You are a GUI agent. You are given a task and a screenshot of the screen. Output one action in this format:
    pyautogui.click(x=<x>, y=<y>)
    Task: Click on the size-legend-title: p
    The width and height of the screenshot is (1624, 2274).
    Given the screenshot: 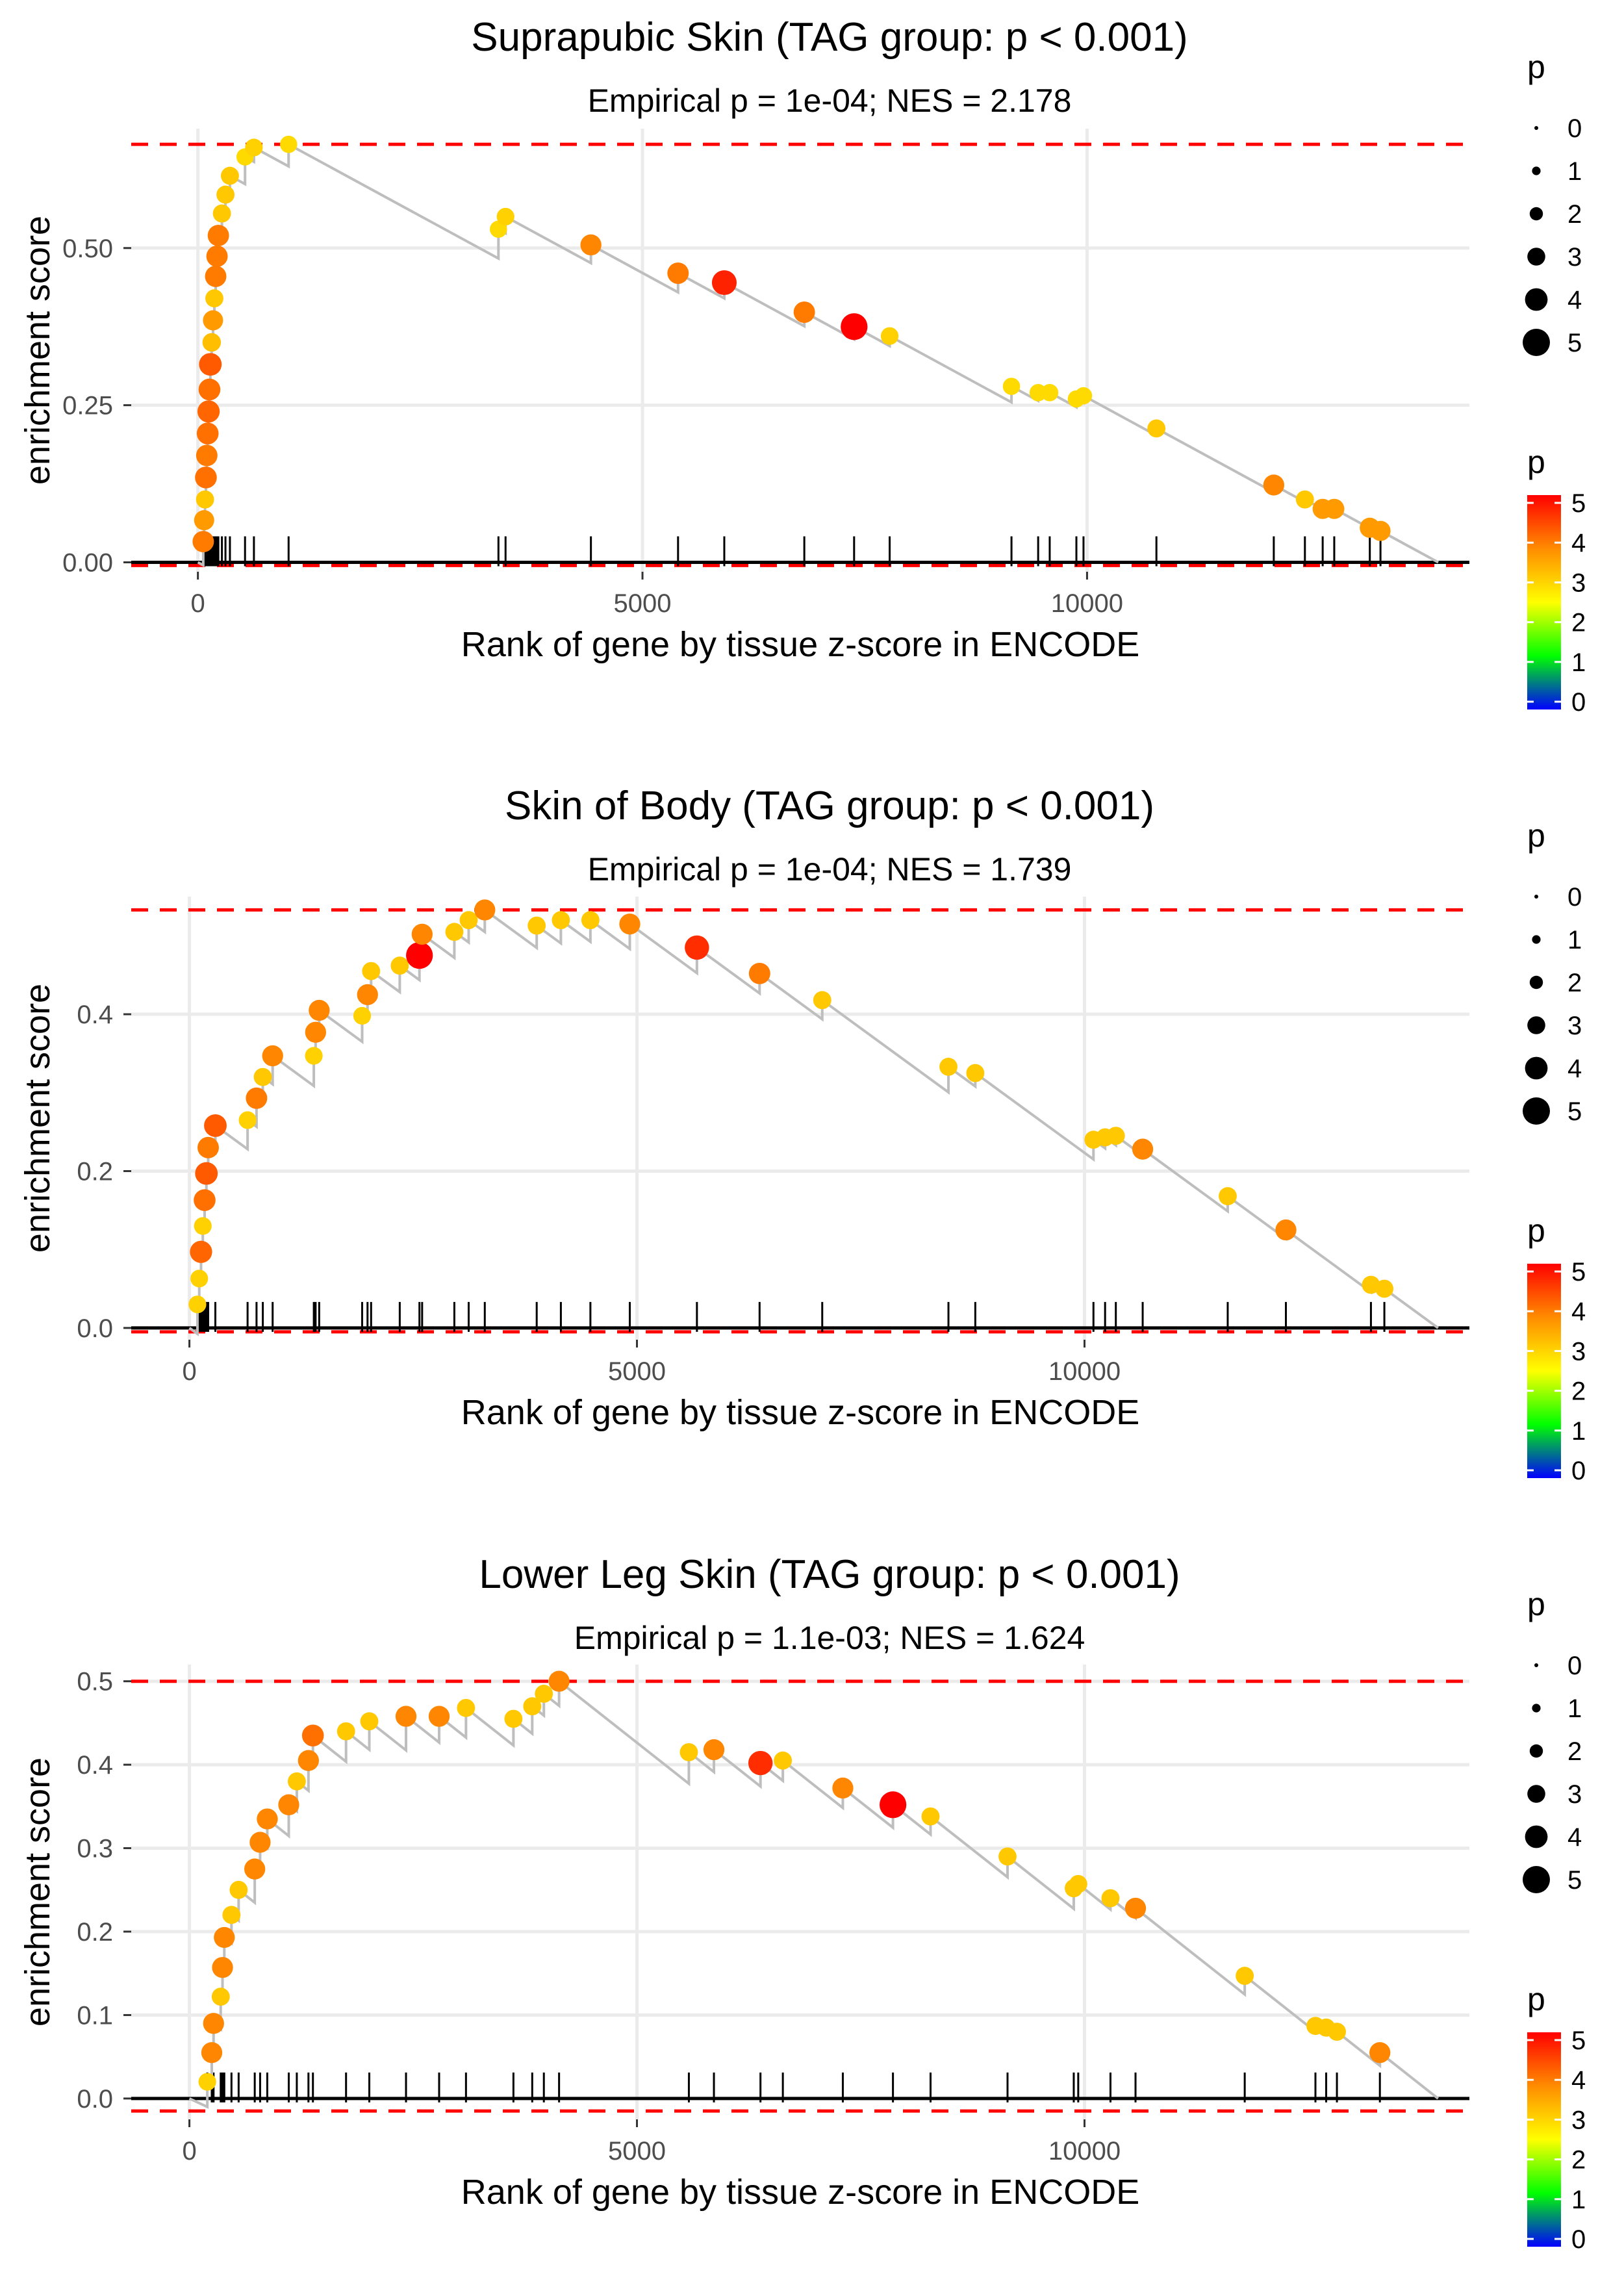 What is the action you would take?
    pyautogui.click(x=1536, y=67)
    